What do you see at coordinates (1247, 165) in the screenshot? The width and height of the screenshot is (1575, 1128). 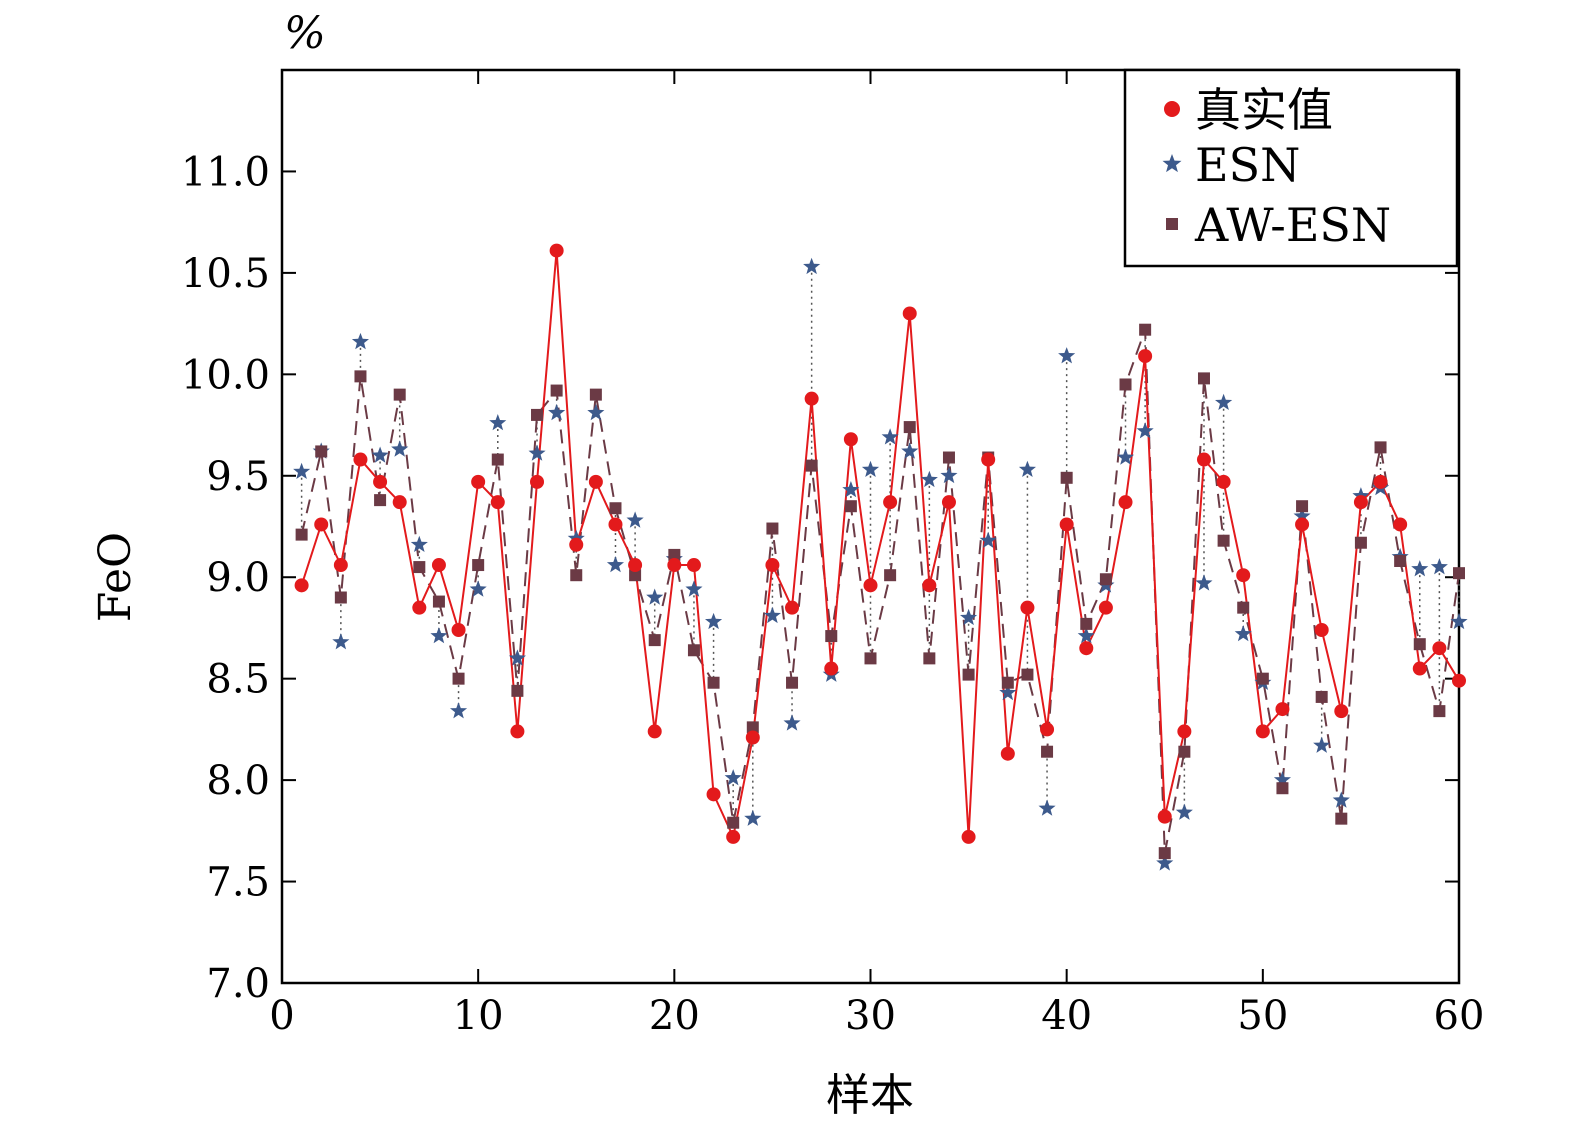 I see `legend-label: ESN` at bounding box center [1247, 165].